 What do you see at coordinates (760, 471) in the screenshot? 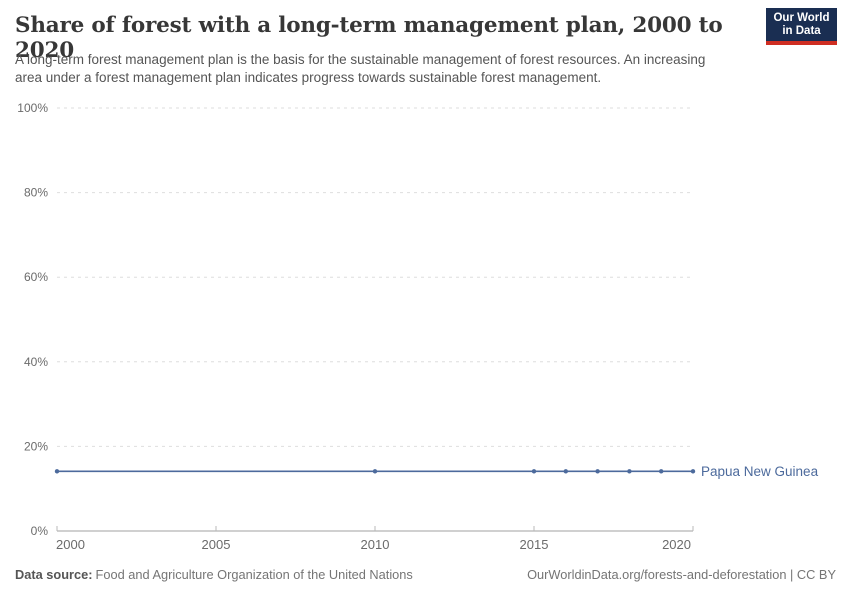
I see `entity-label: Papua New Guinea` at bounding box center [760, 471].